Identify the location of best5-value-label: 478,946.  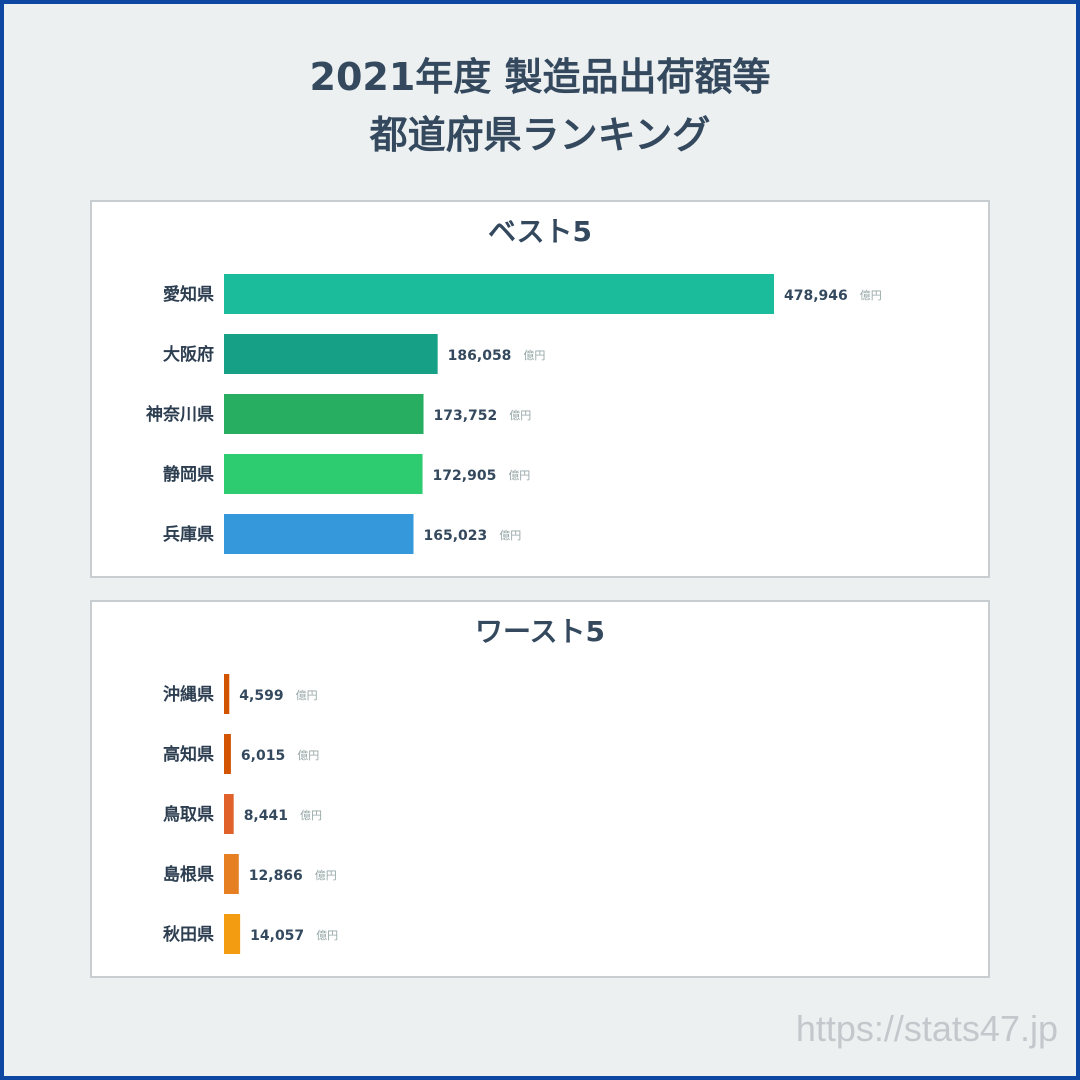
(816, 296).